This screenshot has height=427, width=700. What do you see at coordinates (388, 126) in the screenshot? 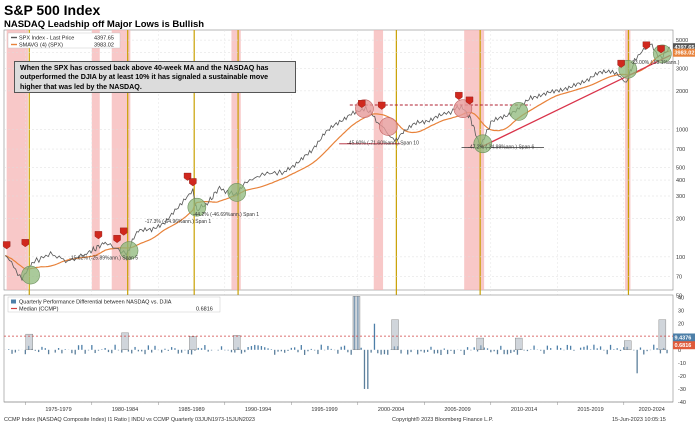
I see `drawdown-circle` at bounding box center [388, 126].